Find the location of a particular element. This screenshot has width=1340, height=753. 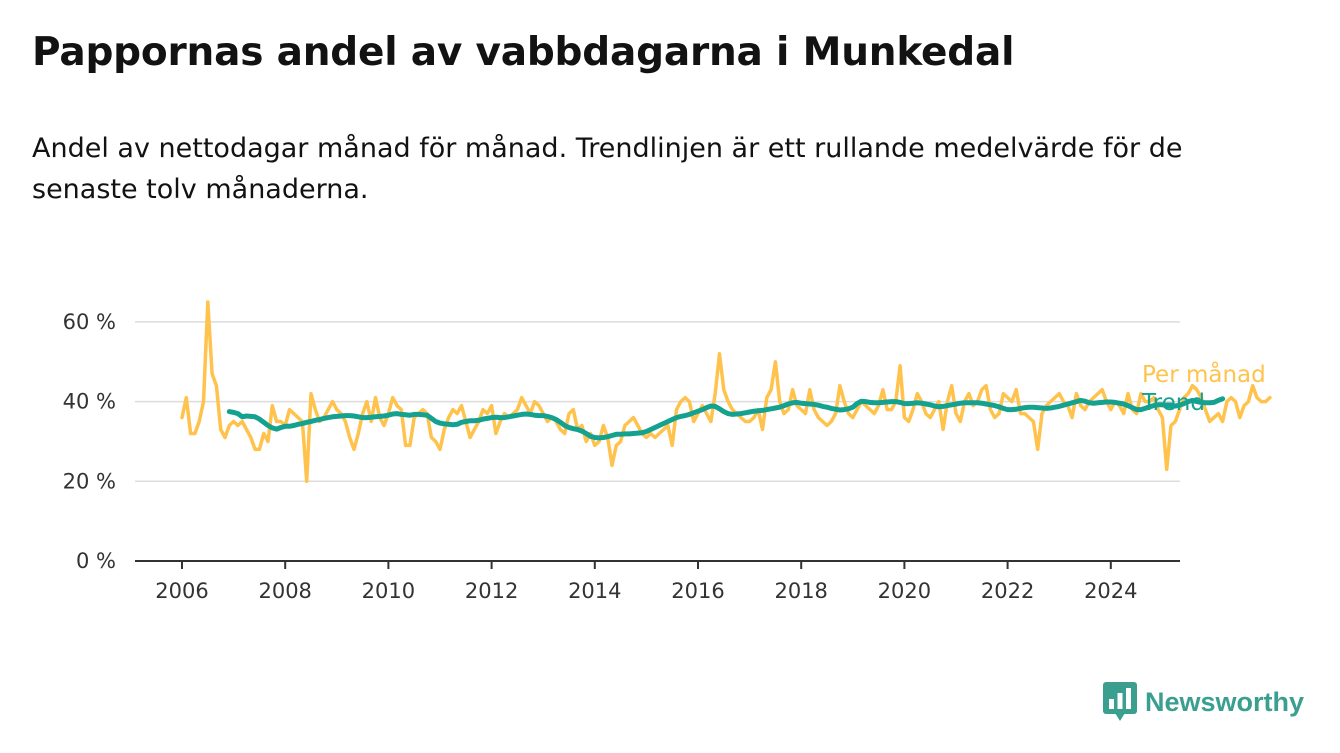

x-tick-label: 2012 is located at coordinates (491, 591).